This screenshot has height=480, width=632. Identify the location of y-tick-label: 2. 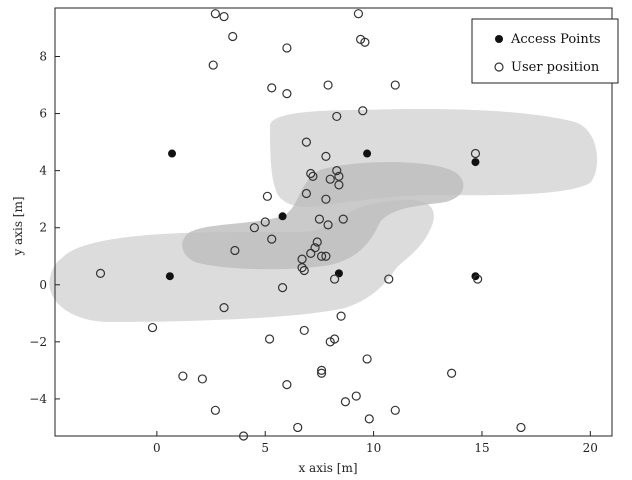
(43, 228).